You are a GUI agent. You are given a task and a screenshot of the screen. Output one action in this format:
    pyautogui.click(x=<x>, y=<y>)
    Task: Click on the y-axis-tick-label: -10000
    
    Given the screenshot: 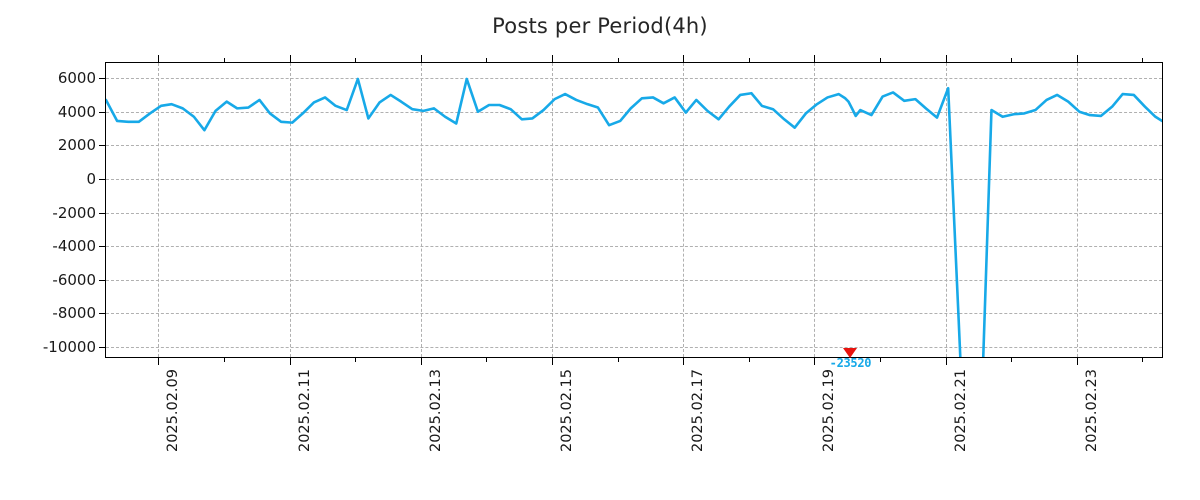 What is the action you would take?
    pyautogui.click(x=69, y=346)
    